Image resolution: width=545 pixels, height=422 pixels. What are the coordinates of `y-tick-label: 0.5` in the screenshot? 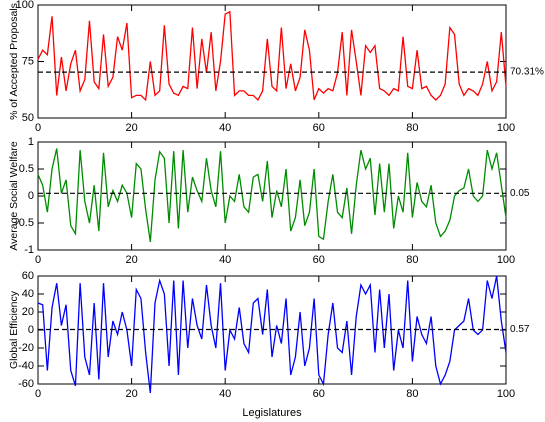 It's located at (26, 169).